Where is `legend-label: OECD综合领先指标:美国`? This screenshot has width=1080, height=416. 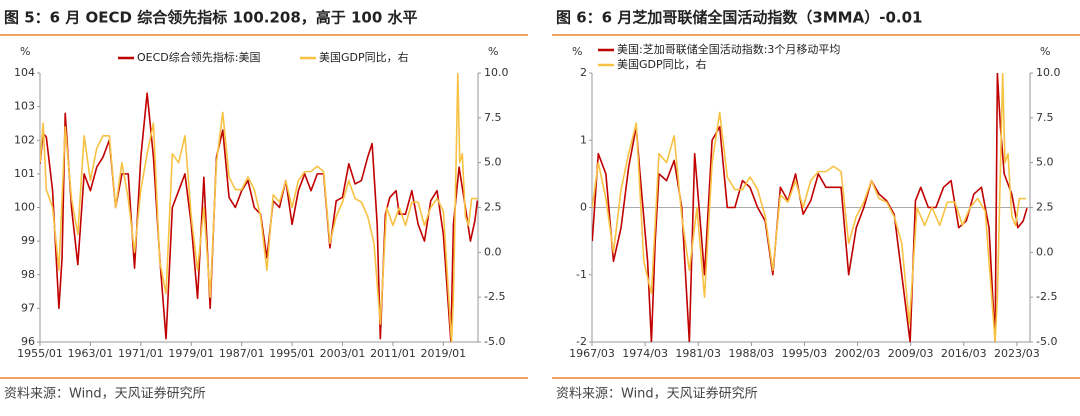
legend-label: OECD综合领先指标:美国 is located at coordinates (198, 57).